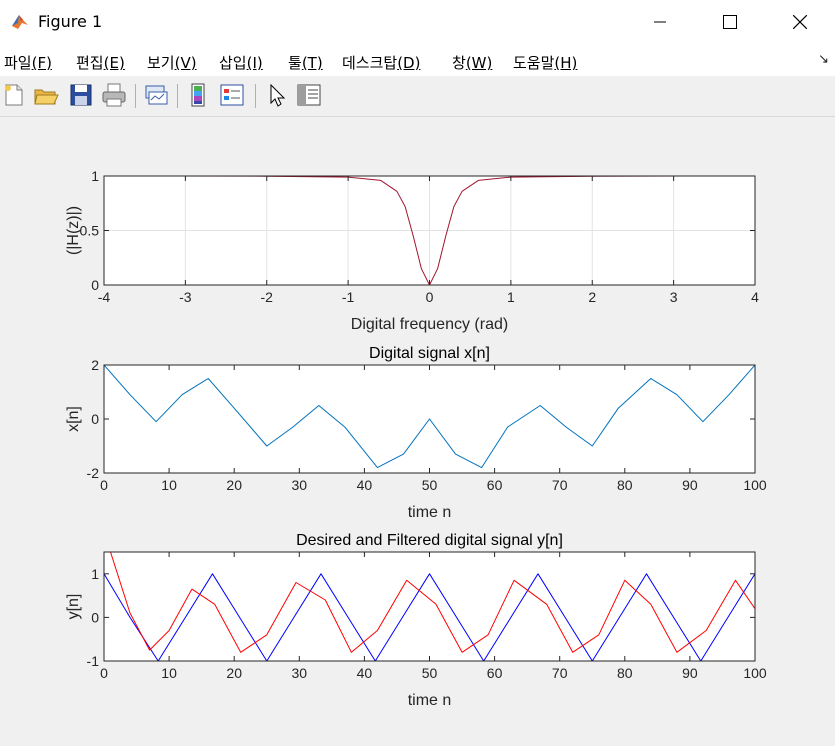 The height and width of the screenshot is (746, 835). I want to click on open-file-icon, so click(46, 95).